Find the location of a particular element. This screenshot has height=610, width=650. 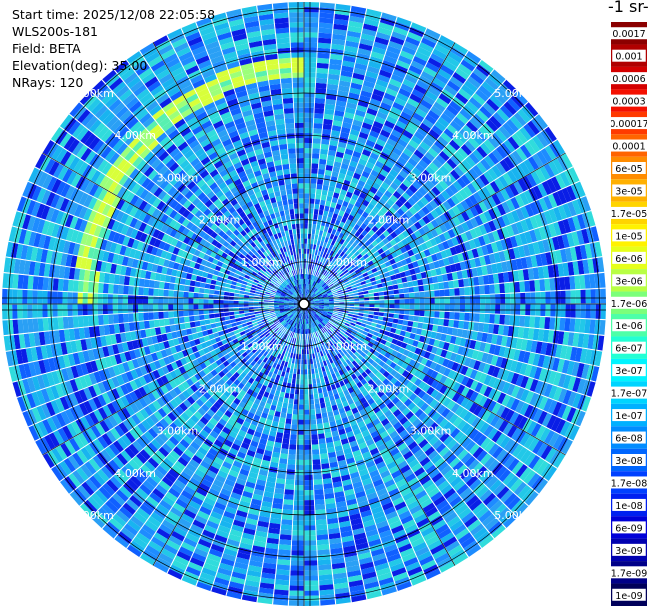

colorbar-tick-label: 1e-07 is located at coordinates (628, 416).